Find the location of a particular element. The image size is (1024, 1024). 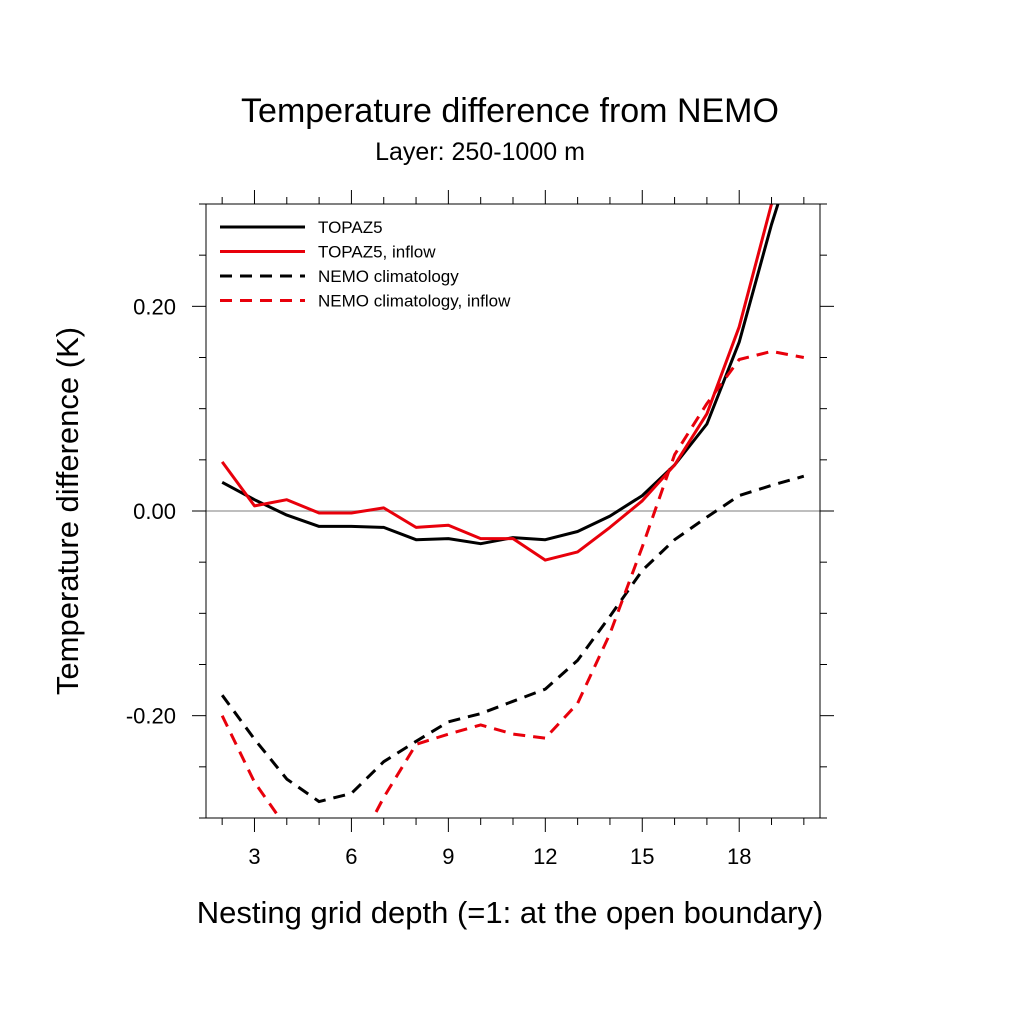

legend-label-4: NEMO climatology, inflow is located at coordinates (414, 301).